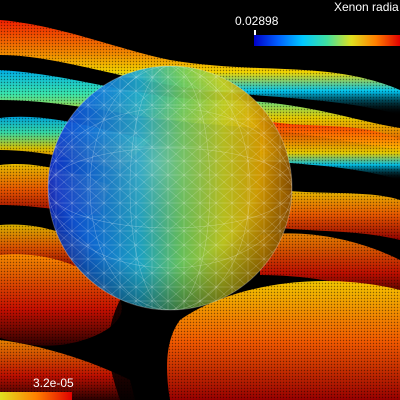  What do you see at coordinates (255, 32) in the screenshot?
I see `colorbar-tick` at bounding box center [255, 32].